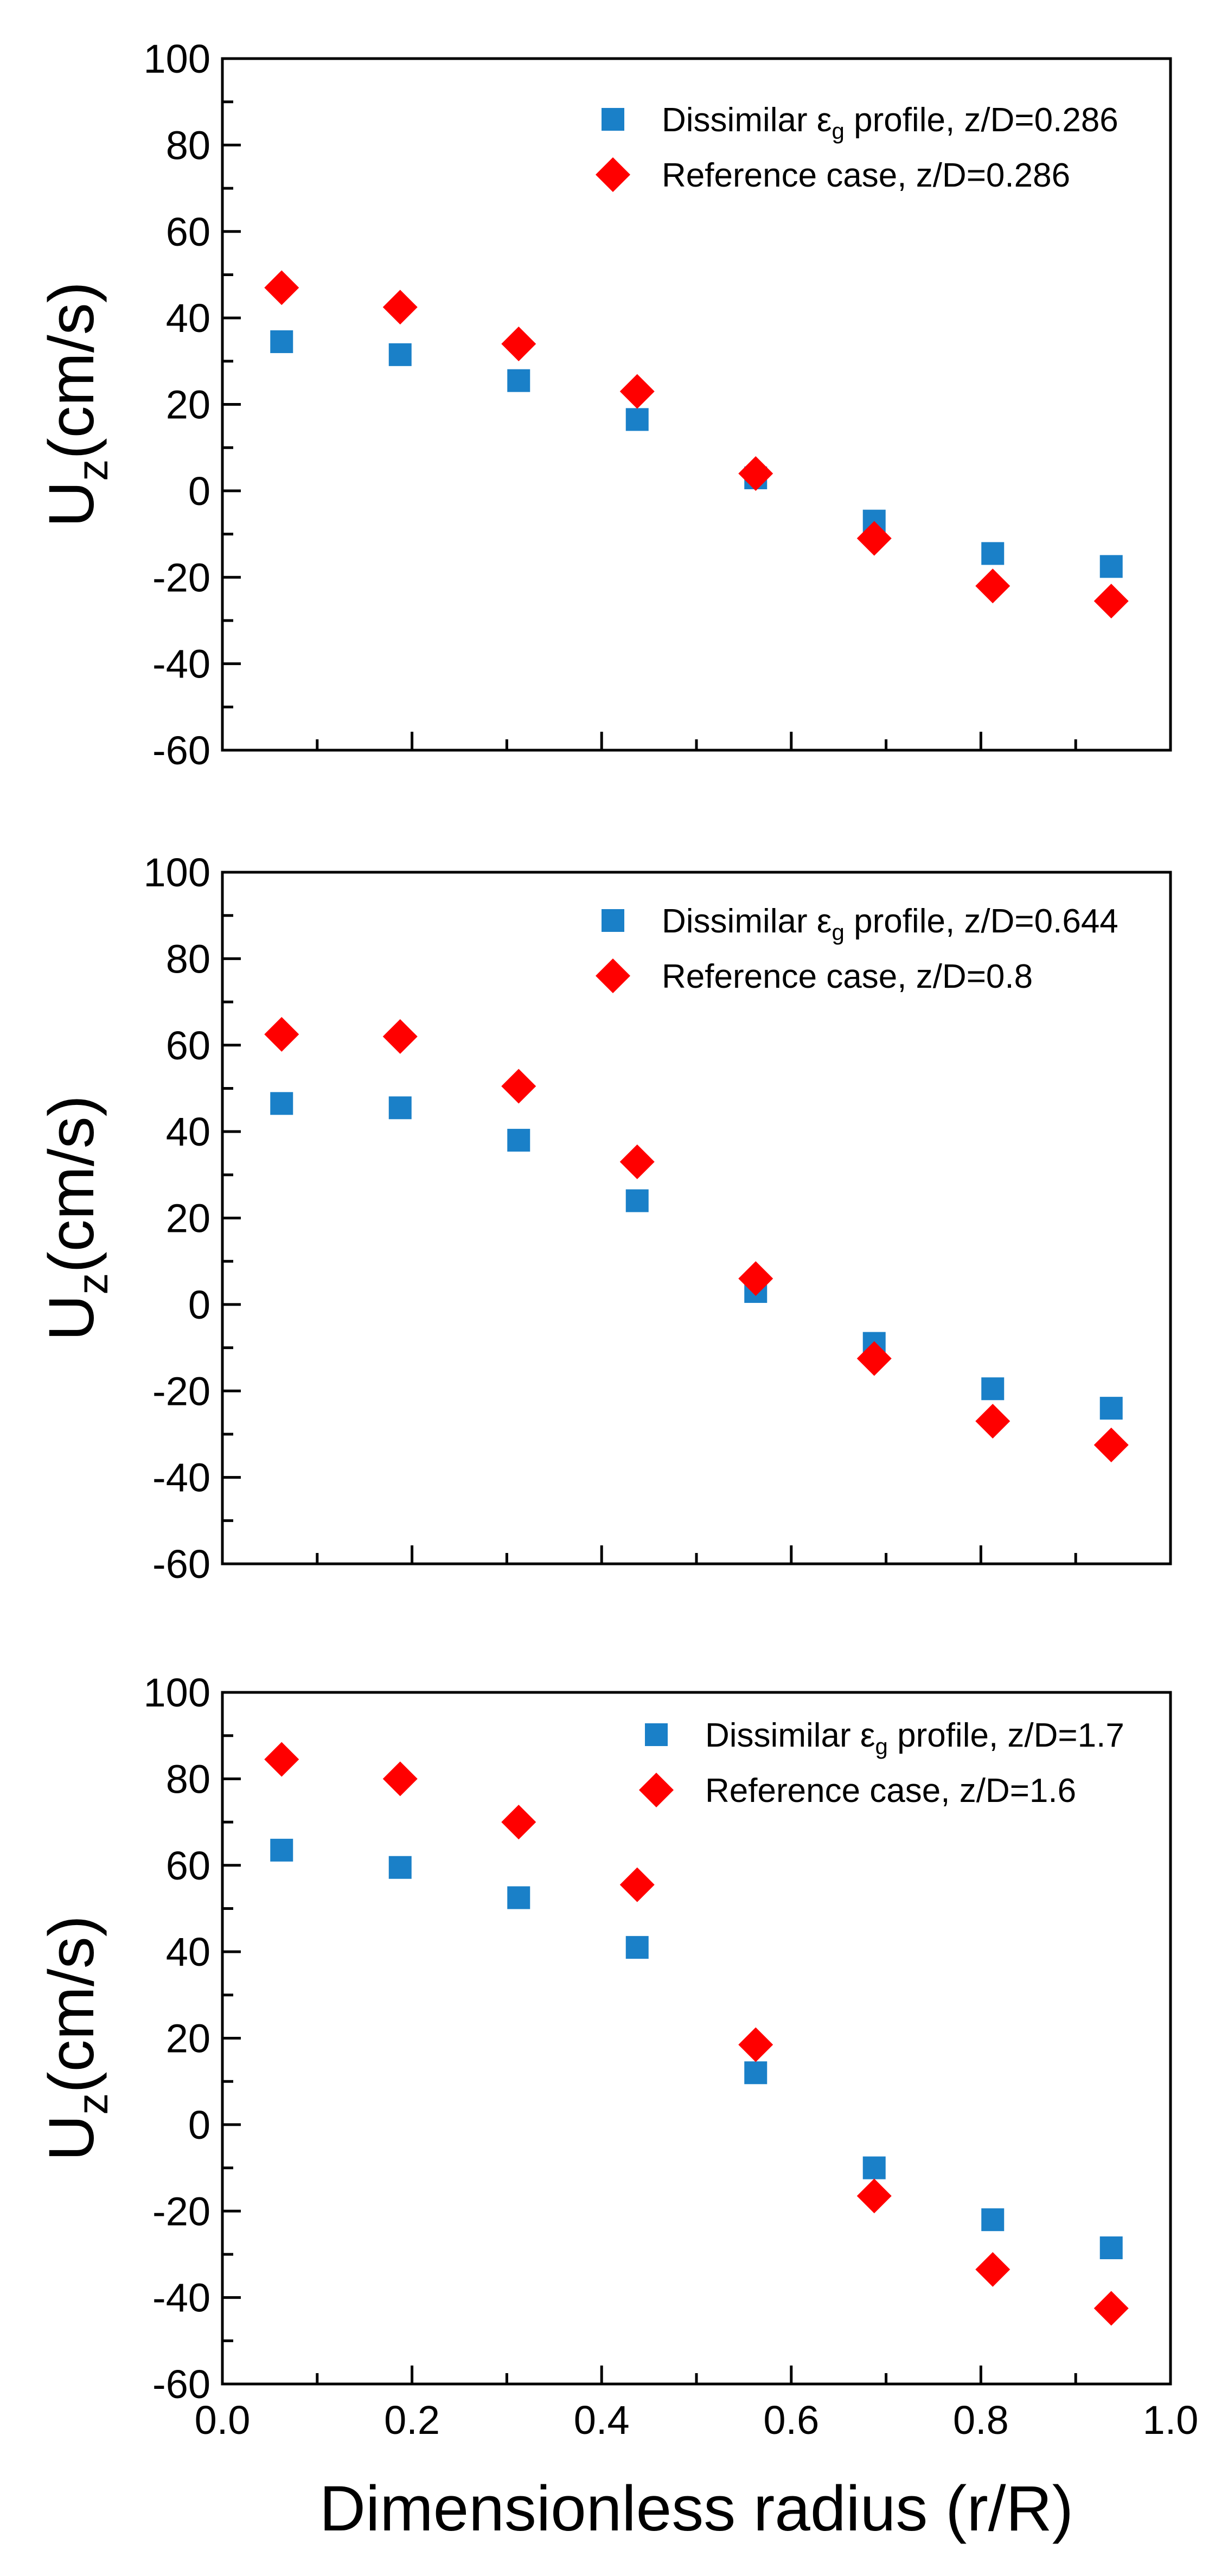 The height and width of the screenshot is (2576, 1228). Describe the element at coordinates (602, 2420) in the screenshot. I see `x-tick-label: 0.4` at that location.